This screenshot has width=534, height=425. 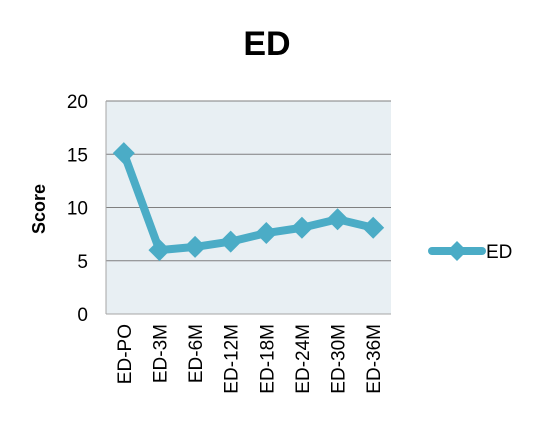 I want to click on legend-label: ED, so click(x=499, y=252).